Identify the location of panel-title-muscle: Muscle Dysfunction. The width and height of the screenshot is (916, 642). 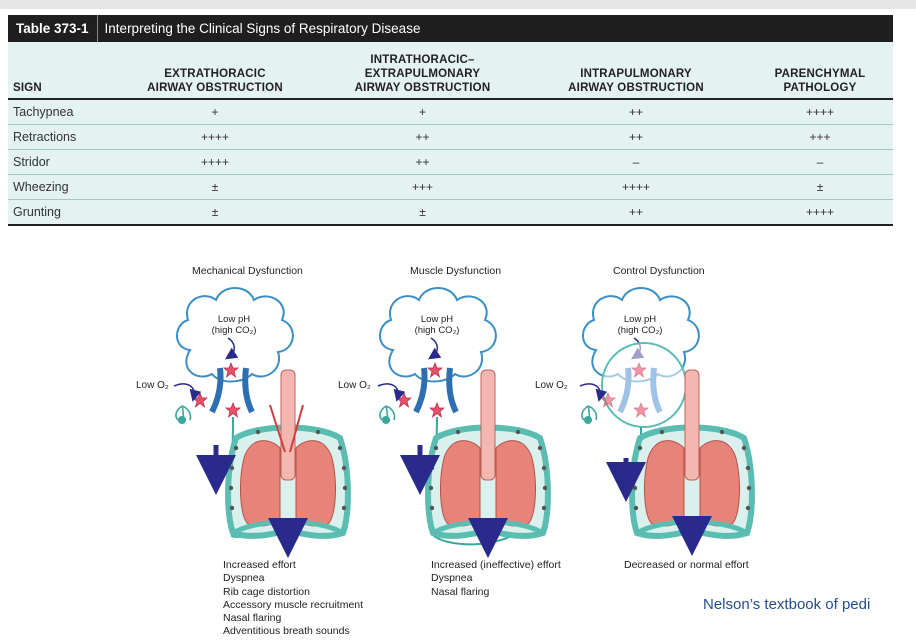
(456, 271).